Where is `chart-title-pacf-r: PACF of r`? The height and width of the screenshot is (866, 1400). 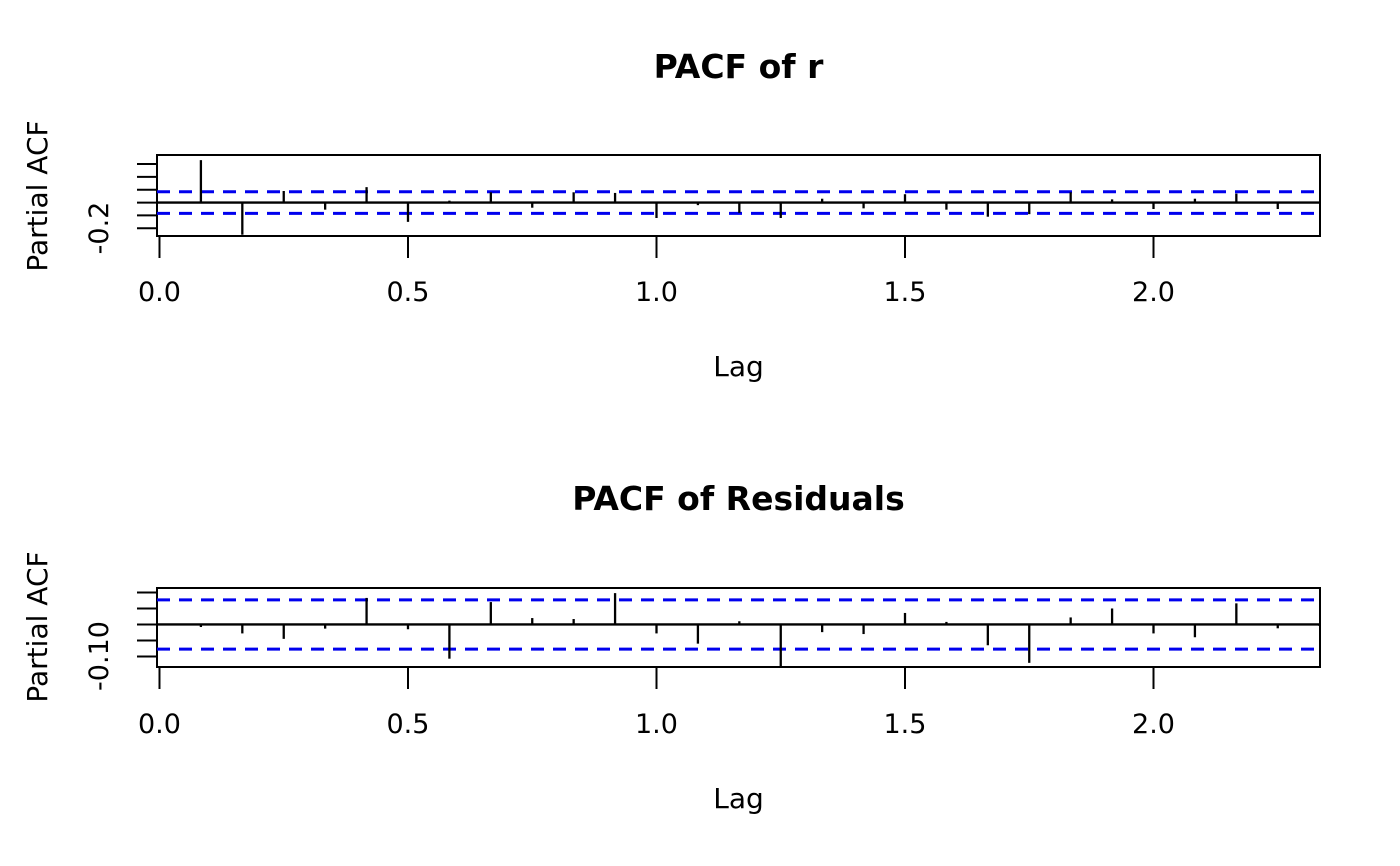
chart-title-pacf-r: PACF of r is located at coordinates (738, 66).